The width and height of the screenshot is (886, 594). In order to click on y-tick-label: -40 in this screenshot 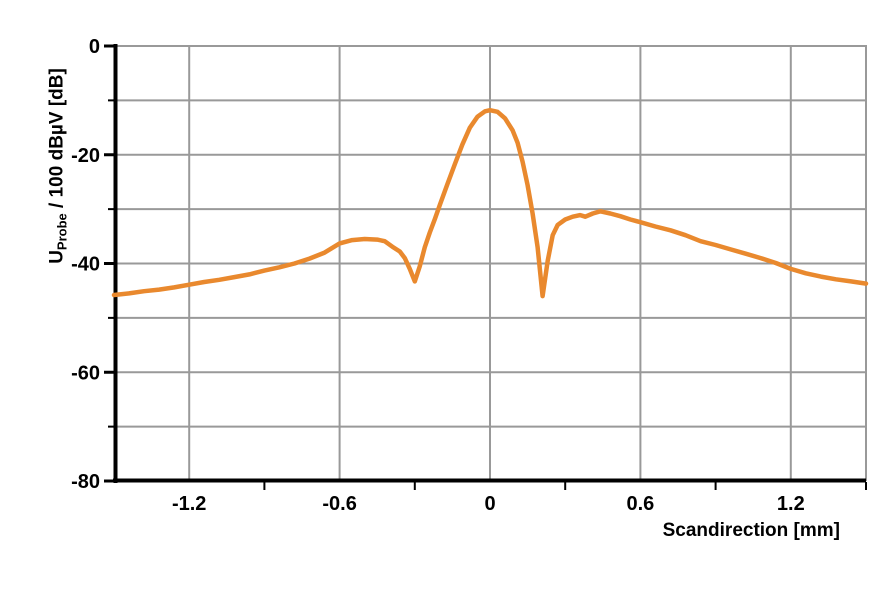, I will do `click(85, 265)`.